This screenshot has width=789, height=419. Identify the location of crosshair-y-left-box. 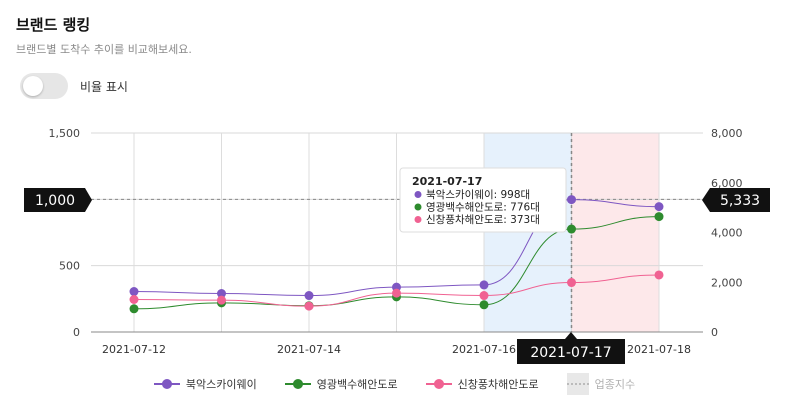
(58, 200).